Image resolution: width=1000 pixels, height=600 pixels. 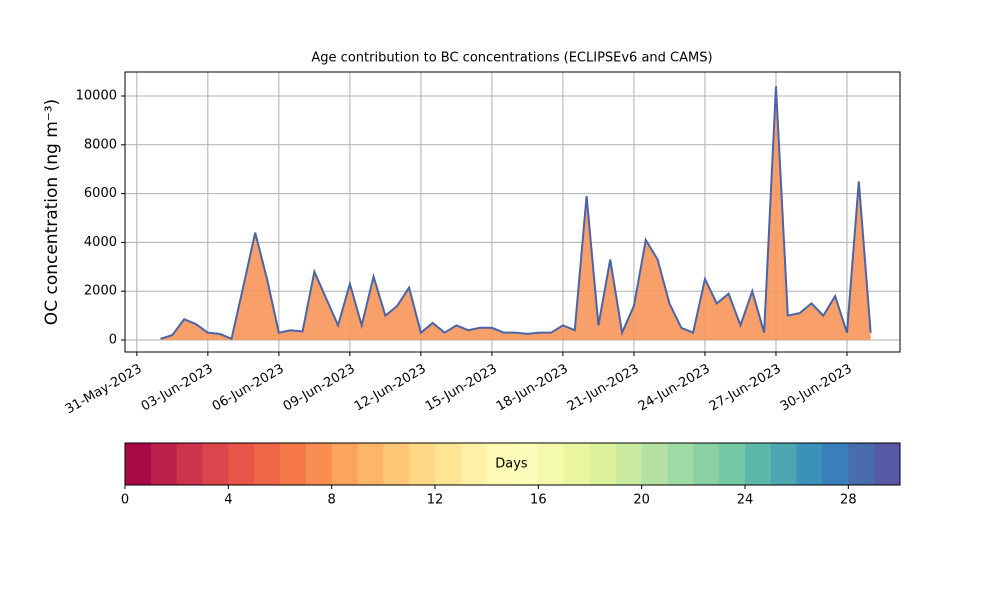 I want to click on colorbar-tick-label: 16, so click(x=538, y=500).